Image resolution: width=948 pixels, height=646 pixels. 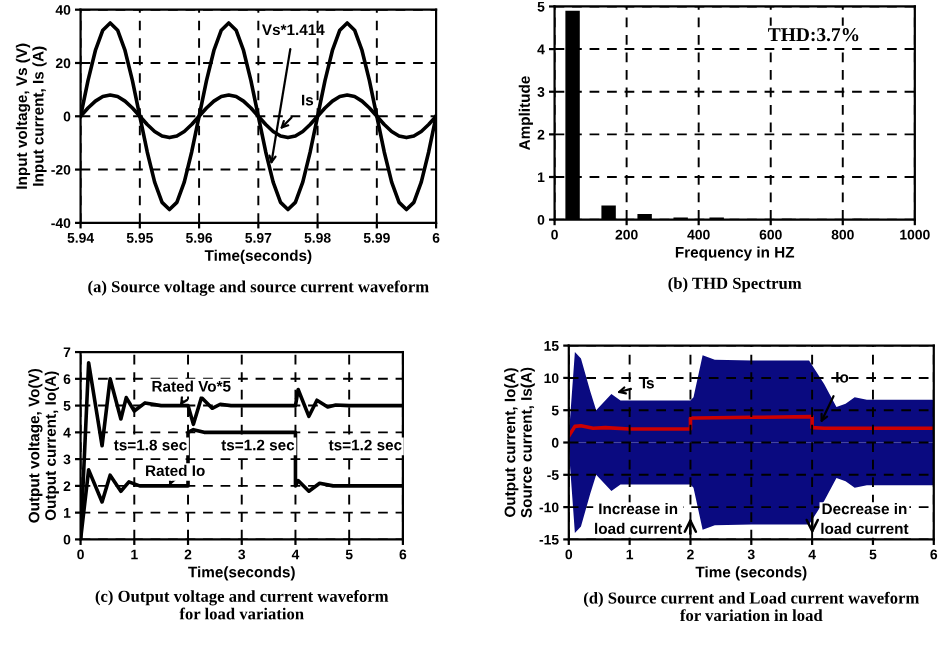 What do you see at coordinates (813, 35) in the screenshot?
I see `annotation: THD:3.7%` at bounding box center [813, 35].